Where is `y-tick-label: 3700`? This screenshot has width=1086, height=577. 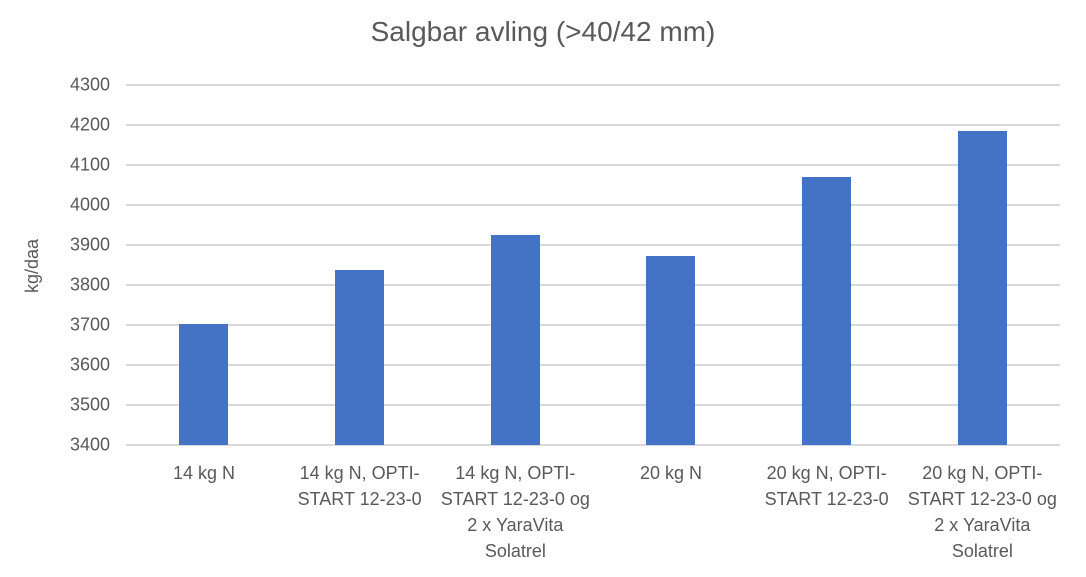 y-tick-label: 3700 is located at coordinates (89, 324).